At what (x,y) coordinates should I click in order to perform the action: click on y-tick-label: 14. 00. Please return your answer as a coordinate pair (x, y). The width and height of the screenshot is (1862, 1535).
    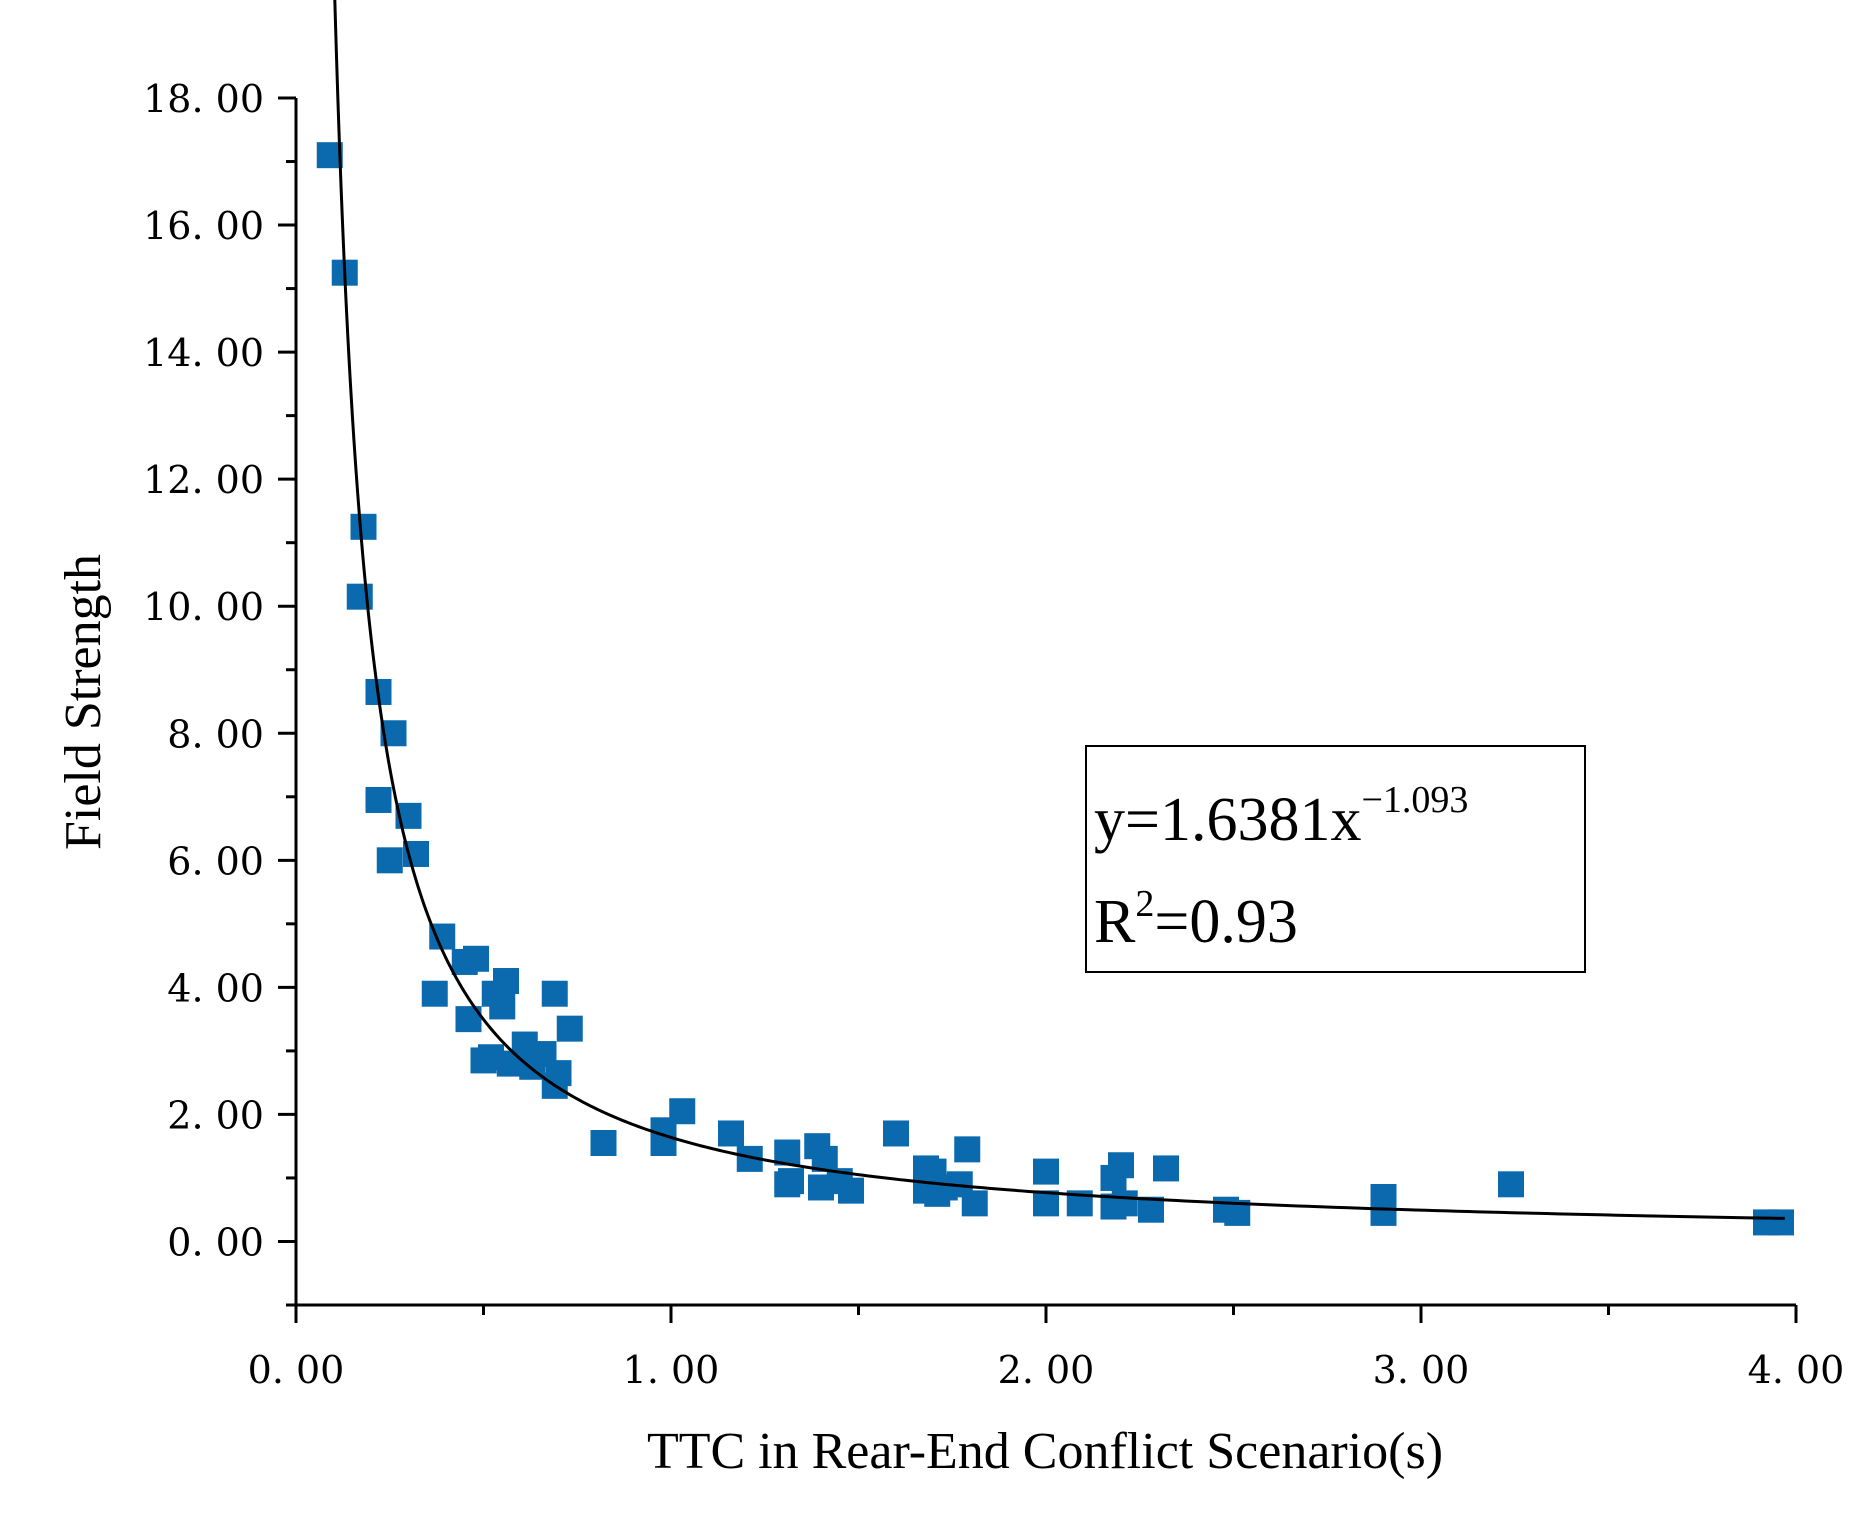
    Looking at the image, I should click on (203, 353).